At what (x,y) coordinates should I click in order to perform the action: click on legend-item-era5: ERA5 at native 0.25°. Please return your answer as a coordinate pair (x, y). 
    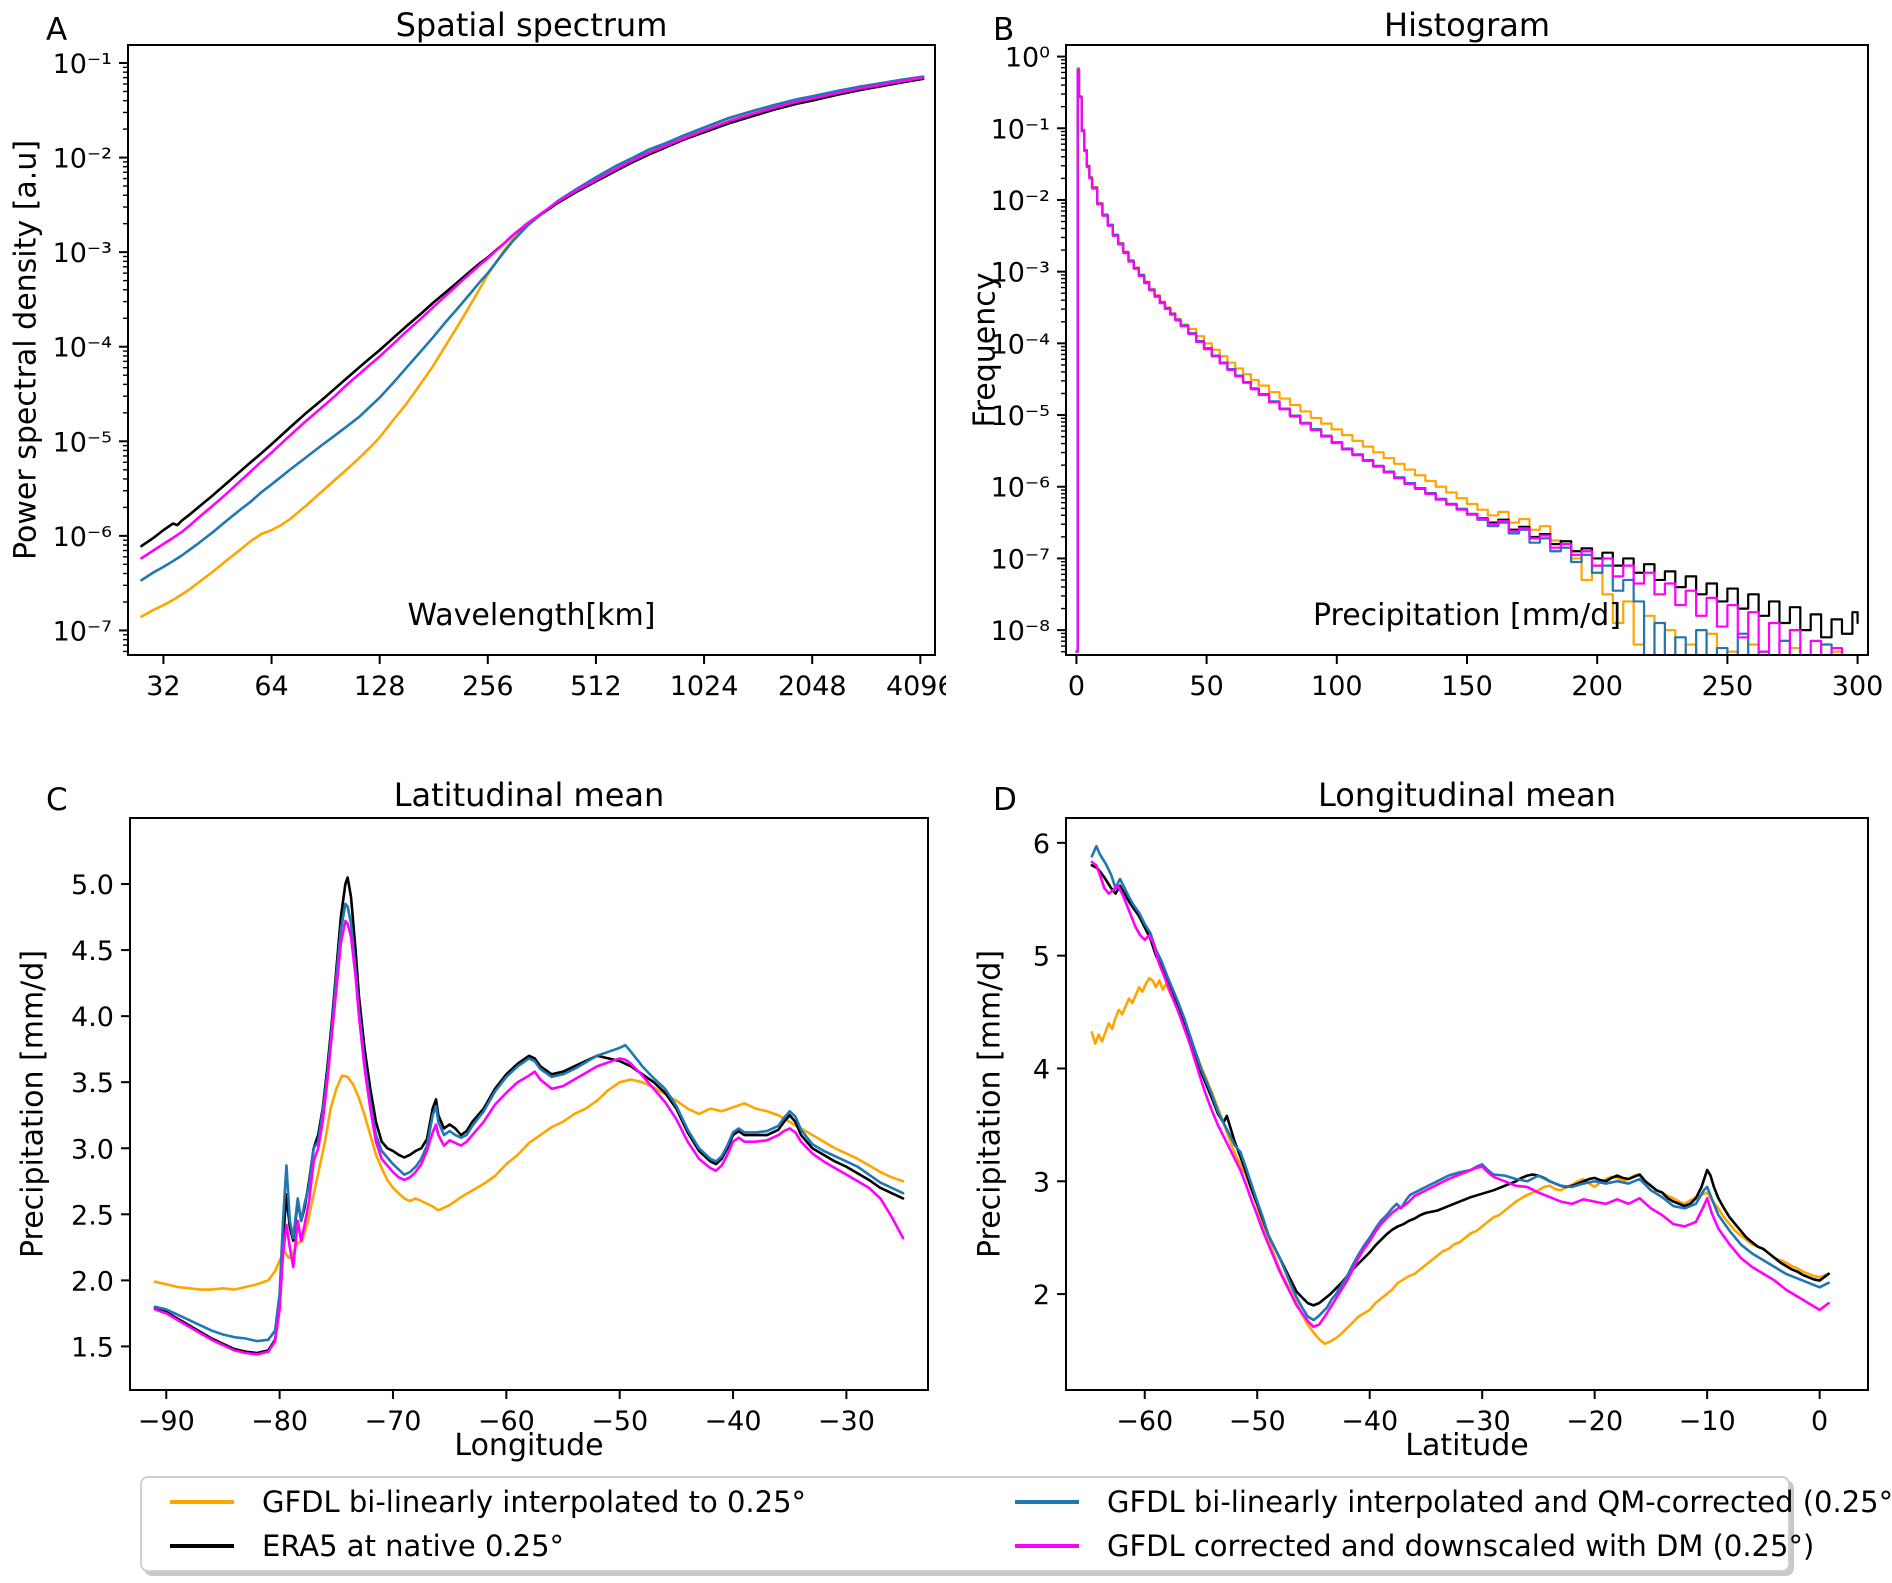
    Looking at the image, I should click on (592, 1546).